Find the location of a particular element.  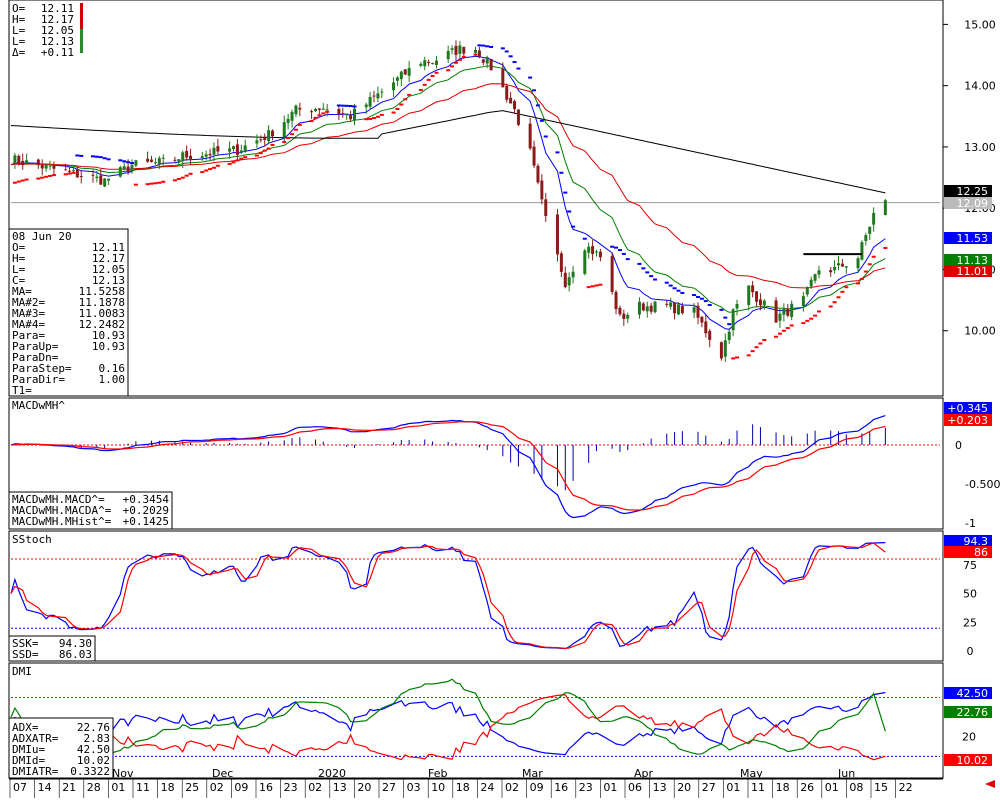

date-label: 13 is located at coordinates (340, 787).